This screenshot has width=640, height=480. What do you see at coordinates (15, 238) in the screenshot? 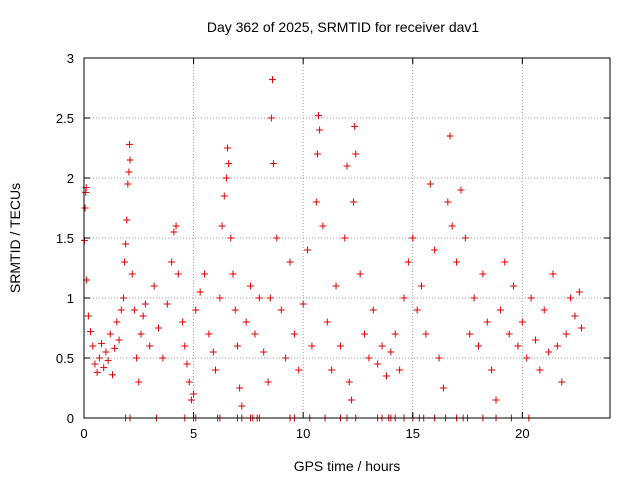
I see `y-axis-label: SRMTID / TECUs` at bounding box center [15, 238].